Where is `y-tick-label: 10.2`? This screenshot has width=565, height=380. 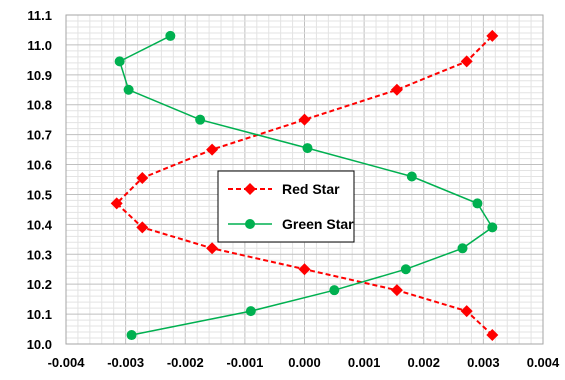 y-tick-label: 10.2 is located at coordinates (39, 284).